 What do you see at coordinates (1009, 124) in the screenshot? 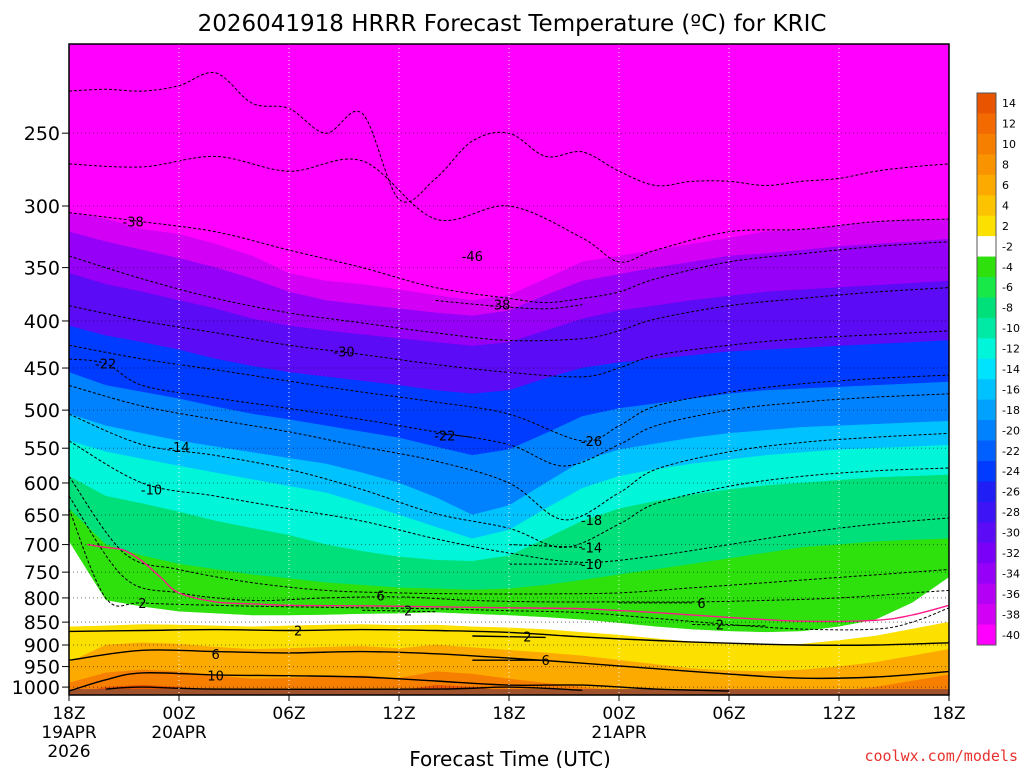
I see `colorbar-label: 12` at bounding box center [1009, 124].